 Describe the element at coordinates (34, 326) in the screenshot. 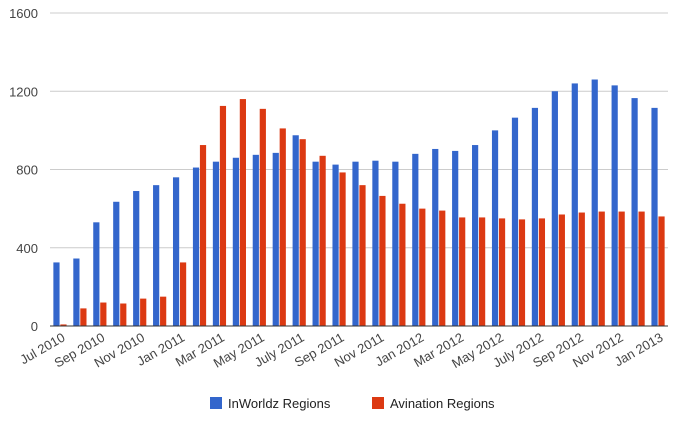

I see `y-tick-label: 0` at that location.